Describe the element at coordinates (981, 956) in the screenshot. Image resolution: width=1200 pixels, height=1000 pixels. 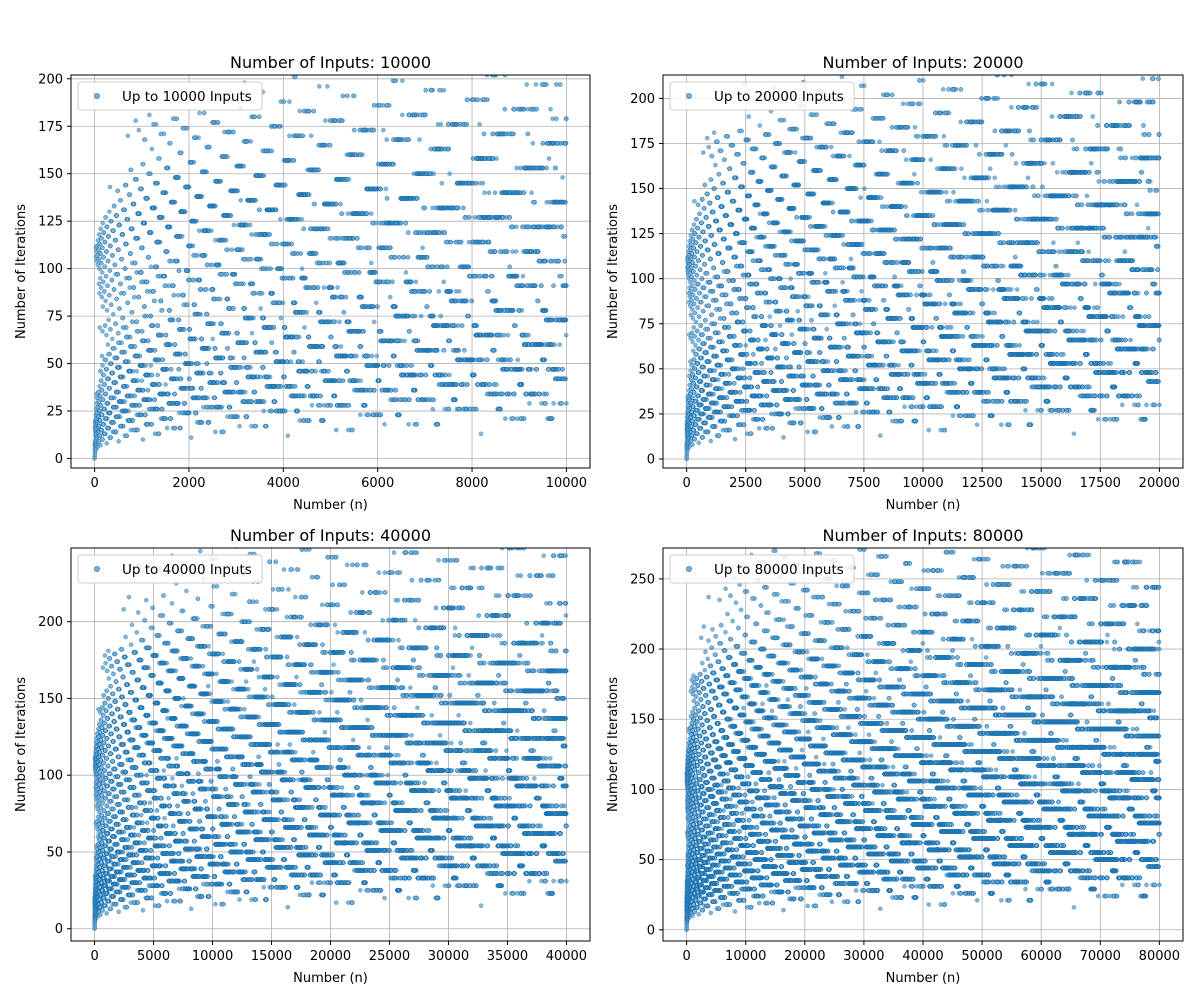
I see `x-tick-label: 50000` at that location.